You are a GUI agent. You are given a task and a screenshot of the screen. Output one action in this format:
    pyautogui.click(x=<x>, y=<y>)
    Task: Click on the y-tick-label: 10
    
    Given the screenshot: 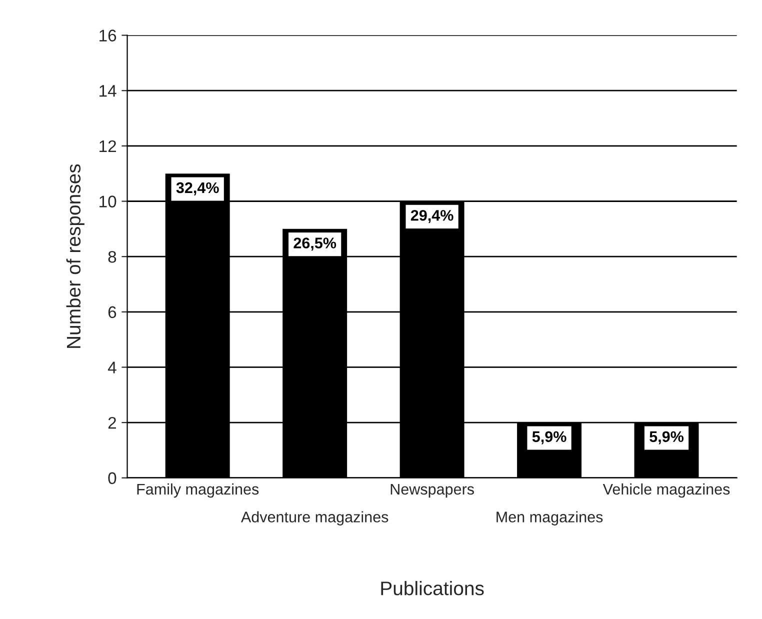 What is the action you would take?
    pyautogui.click(x=108, y=202)
    